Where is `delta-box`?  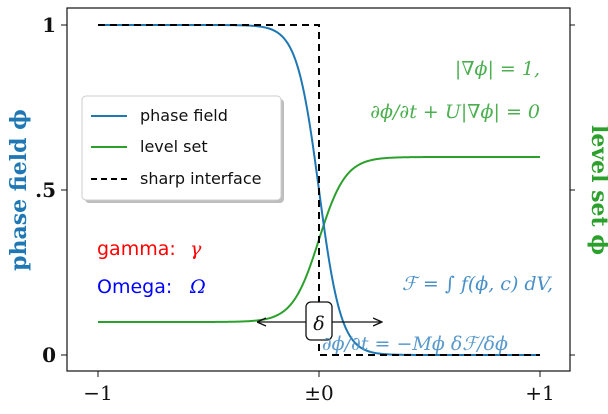 delta-box is located at coordinates (319, 321).